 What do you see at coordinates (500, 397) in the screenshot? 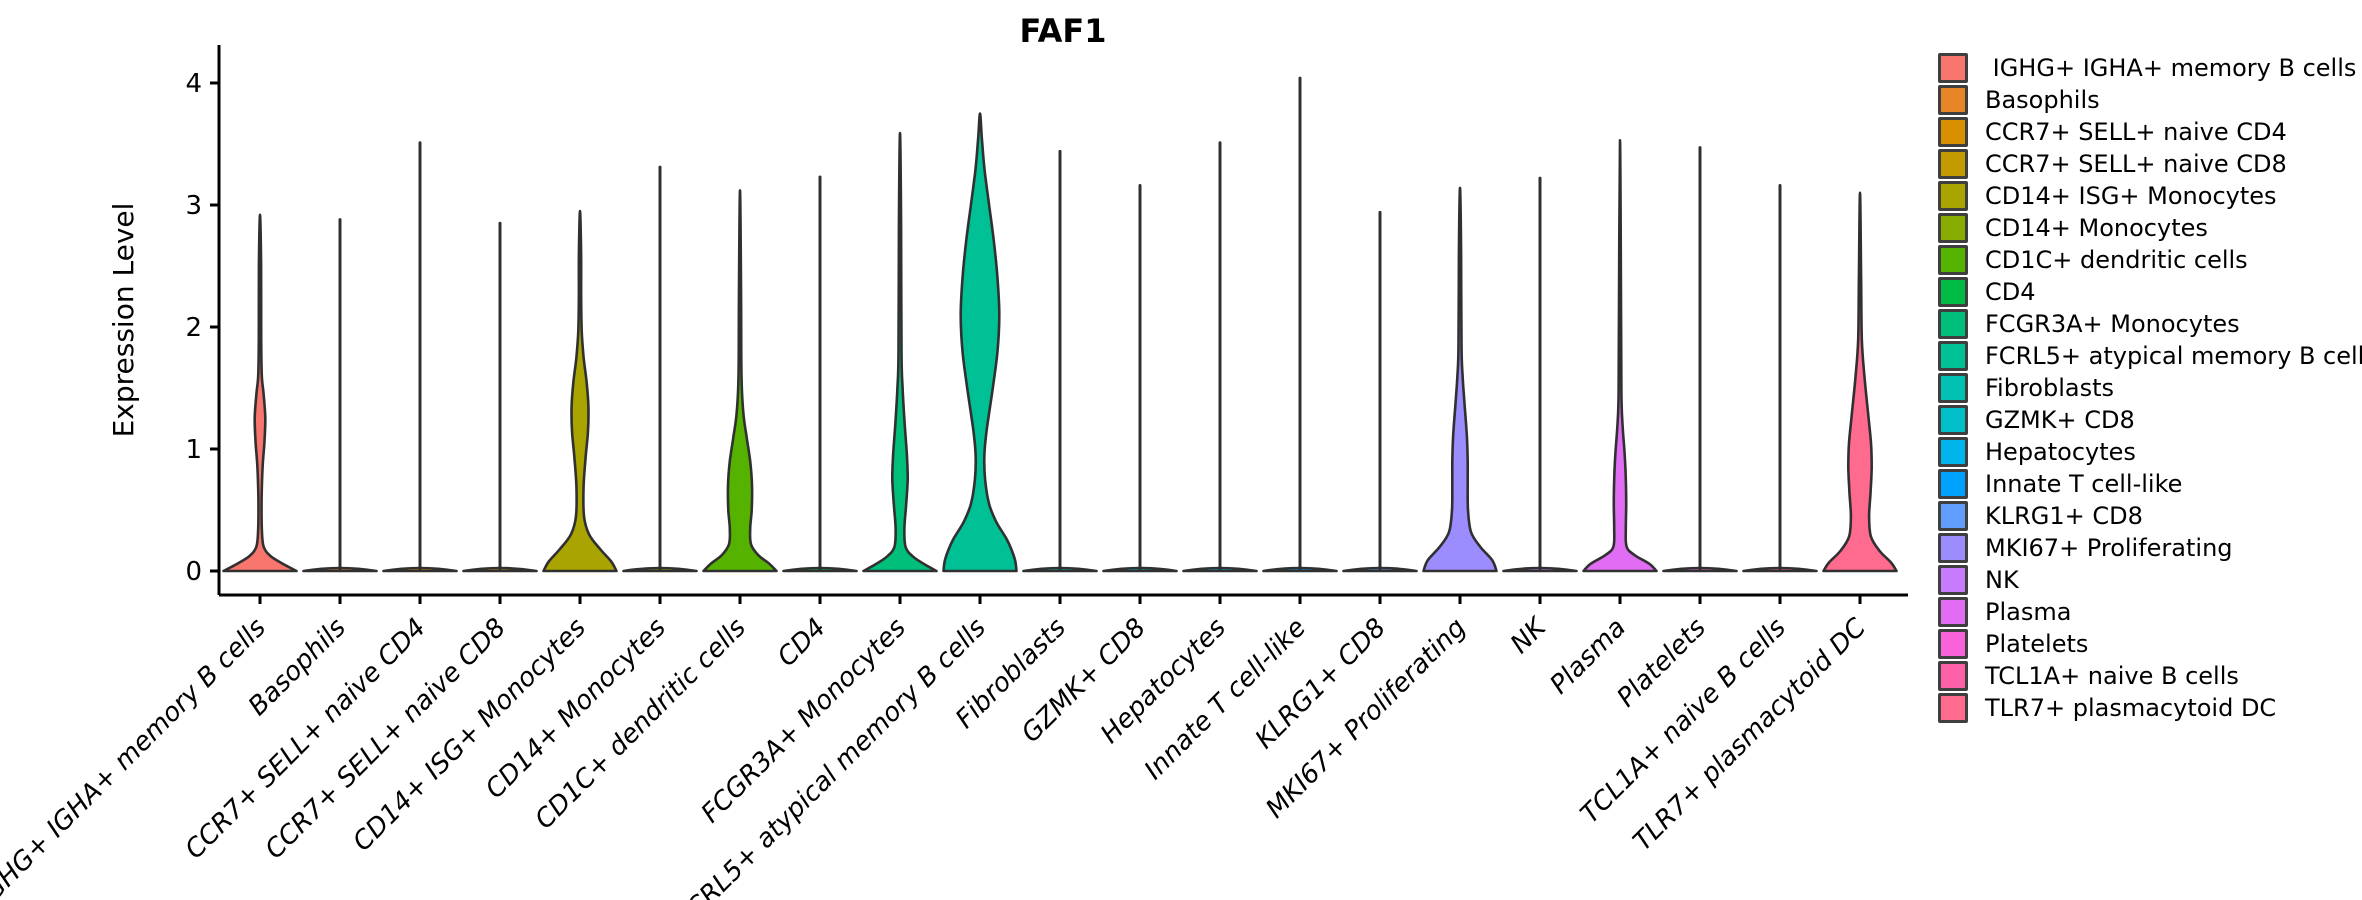
I see `violin-ccr7-sell-naive-cd8` at bounding box center [500, 397].